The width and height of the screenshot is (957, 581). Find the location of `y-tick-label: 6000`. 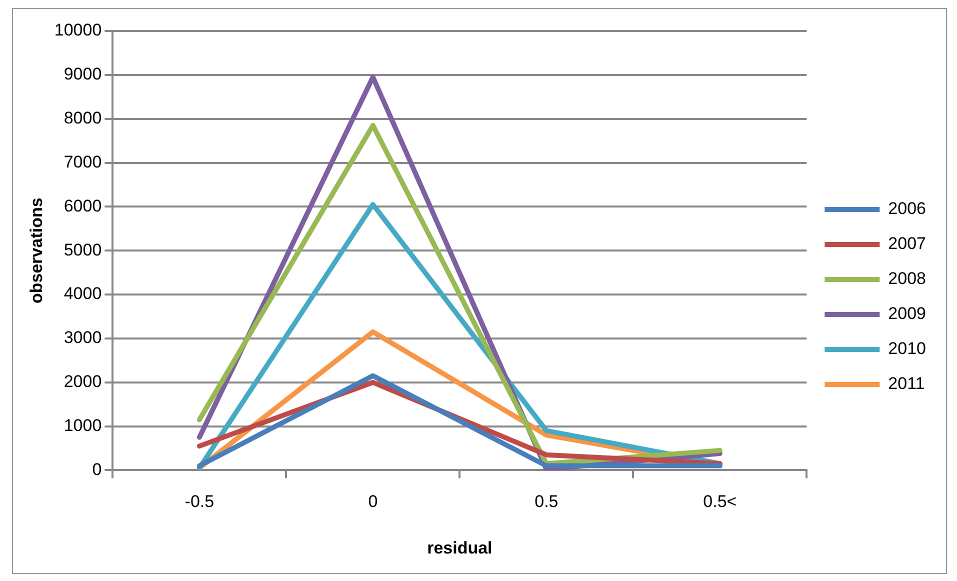

y-tick-label: 6000 is located at coordinates (83, 206).